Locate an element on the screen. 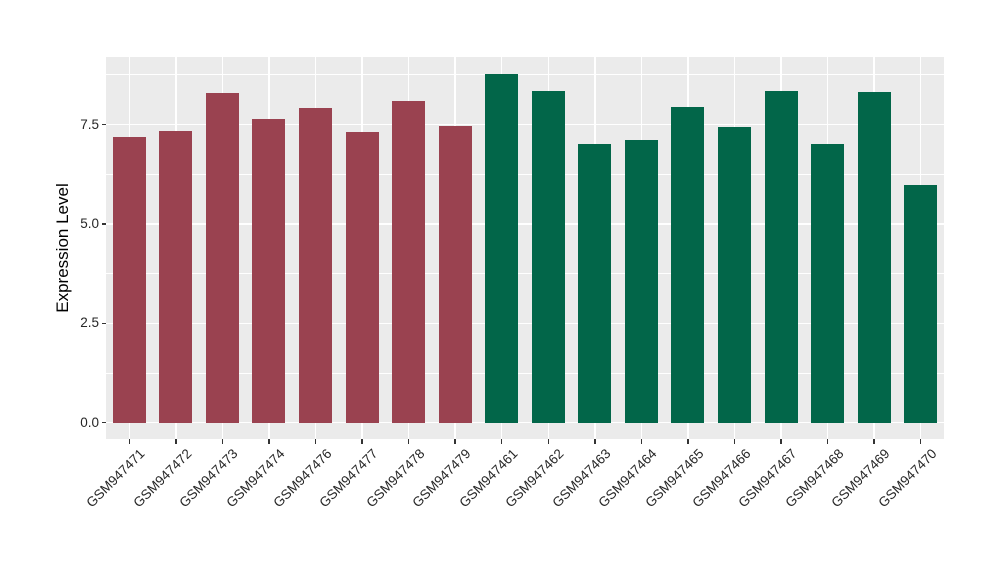 Image resolution: width=1000 pixels, height=580 pixels. bar-GSM947479 is located at coordinates (455, 274).